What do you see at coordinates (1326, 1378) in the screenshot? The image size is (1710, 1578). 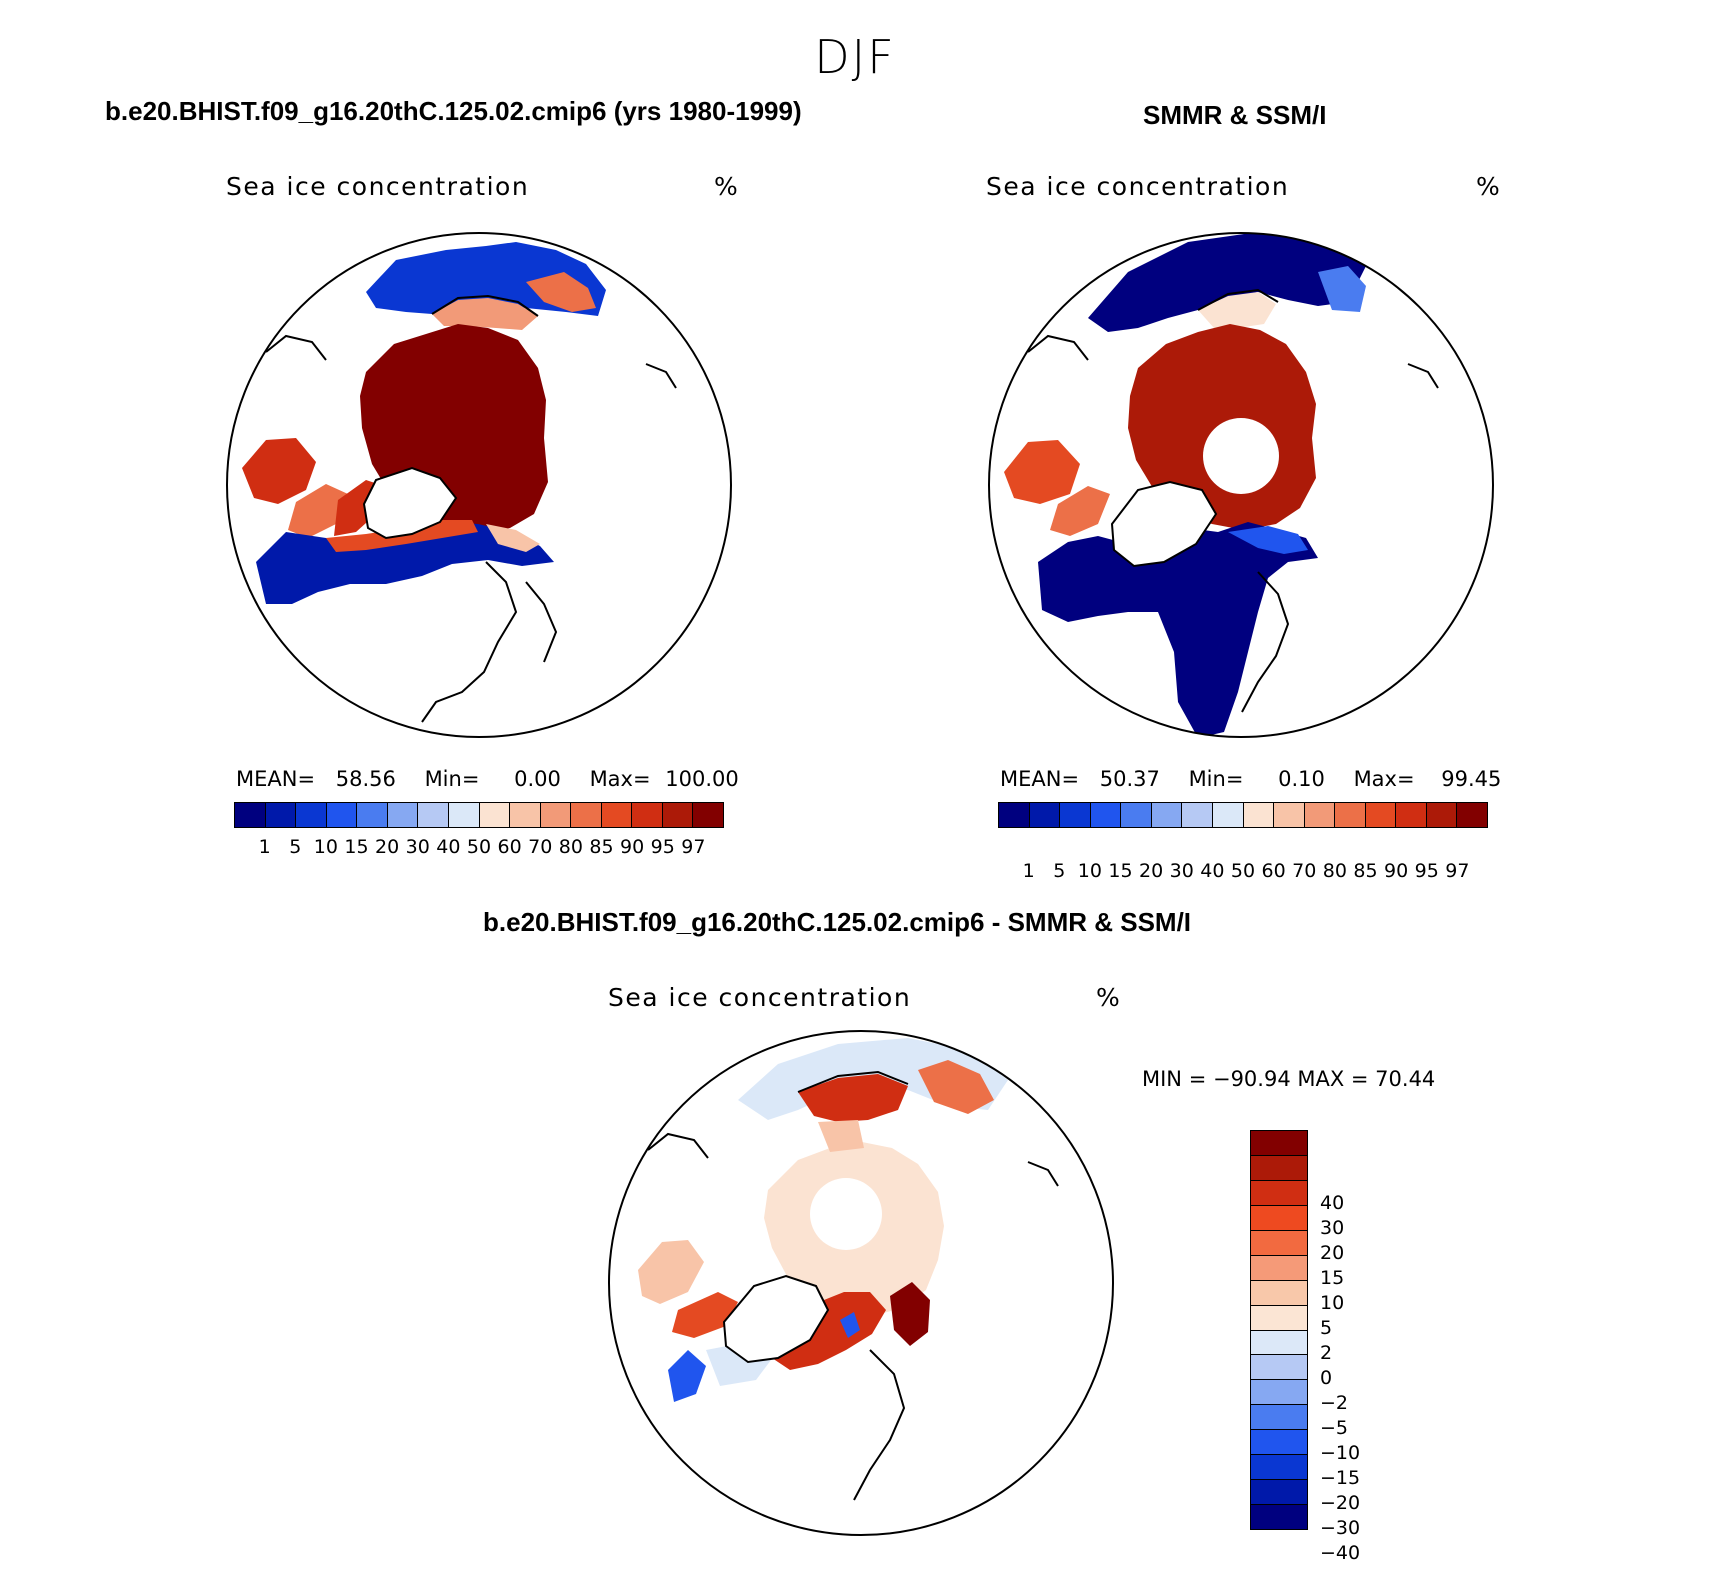 I see `colorbar-tick-label: 0` at bounding box center [1326, 1378].